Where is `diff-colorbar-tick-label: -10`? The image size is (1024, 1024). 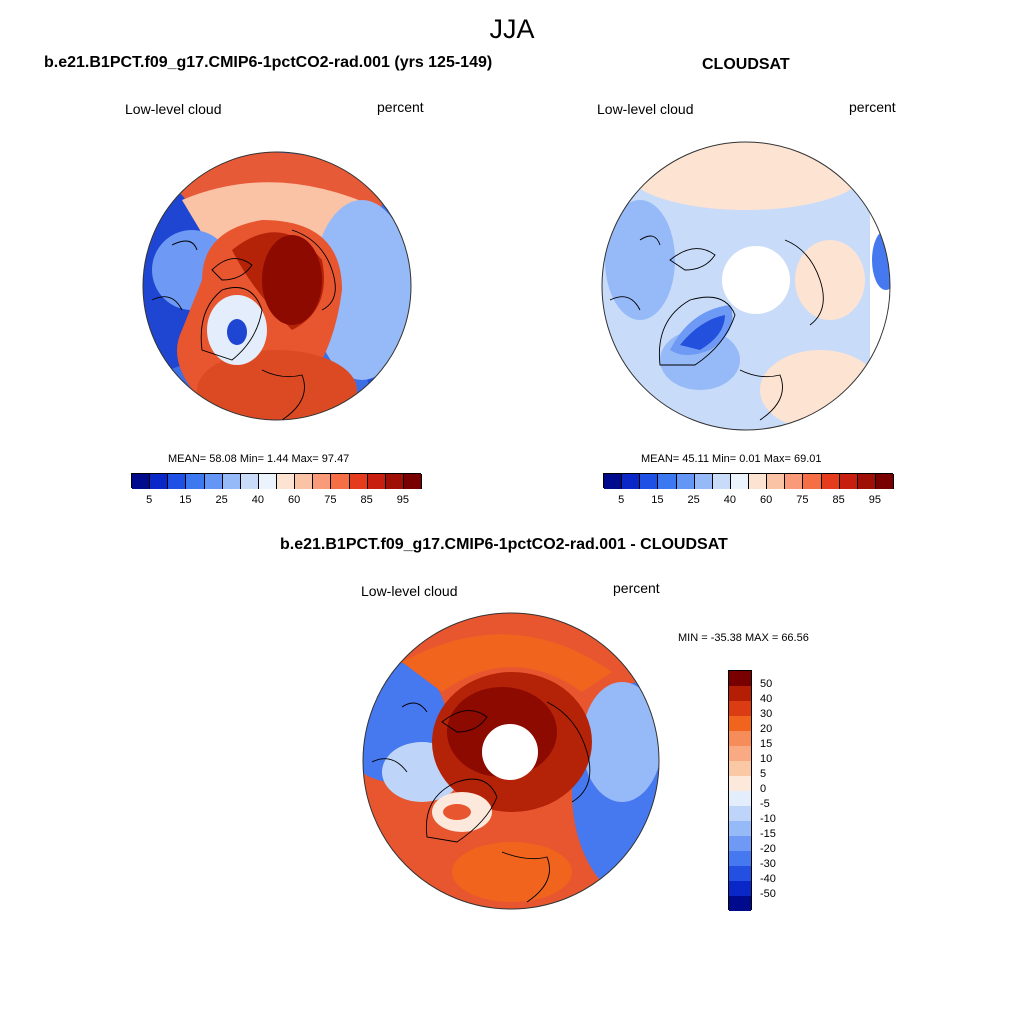 diff-colorbar-tick-label: -10 is located at coordinates (768, 819).